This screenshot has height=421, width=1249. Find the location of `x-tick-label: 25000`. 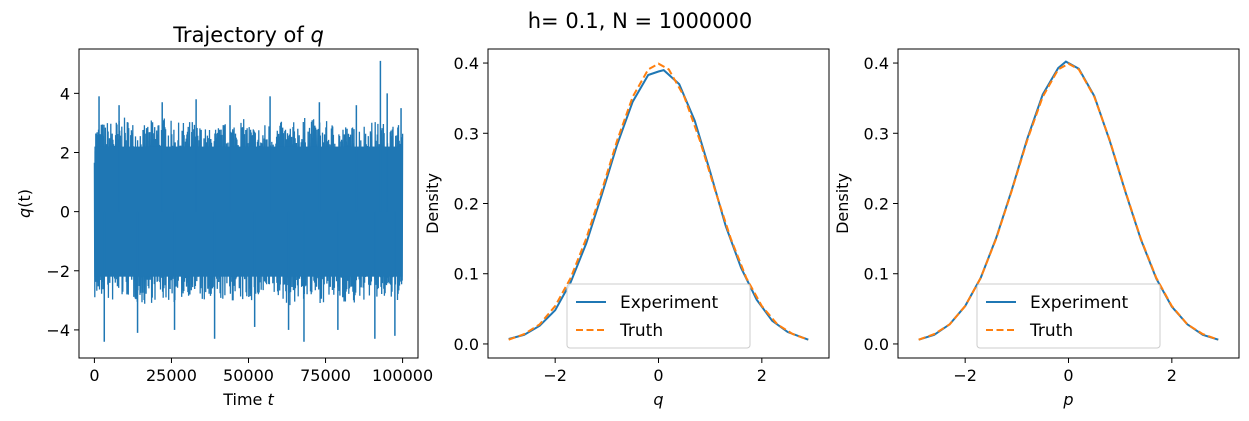

x-tick-label: 25000 is located at coordinates (171, 375).